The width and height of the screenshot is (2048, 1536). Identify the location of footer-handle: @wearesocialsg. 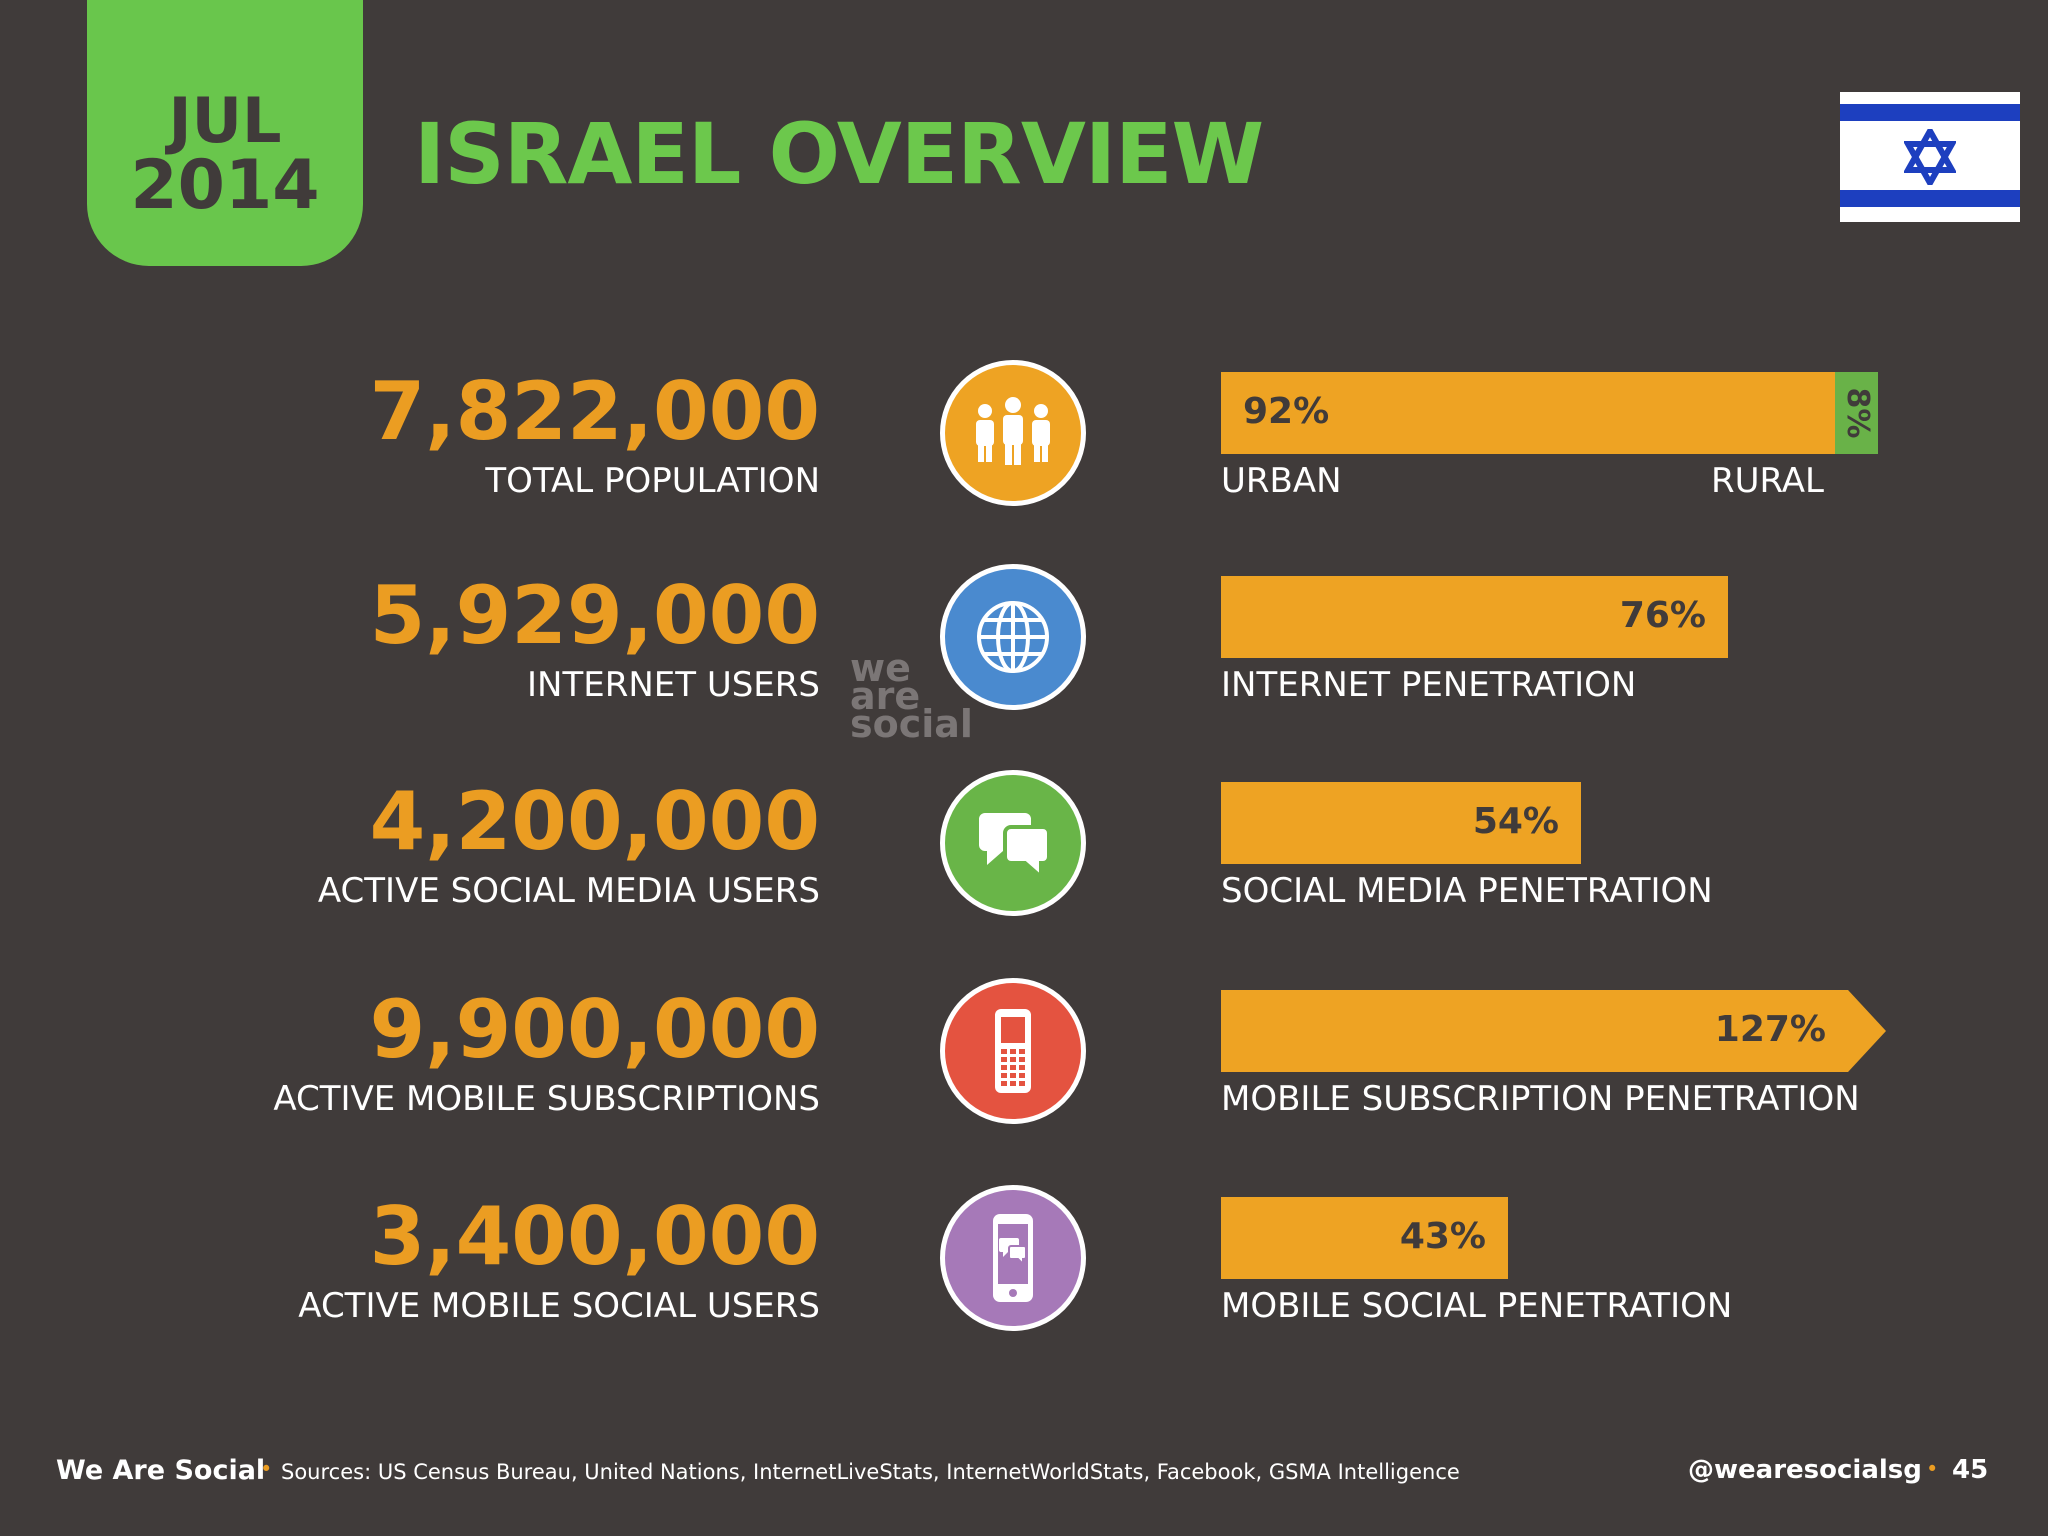
(1805, 1470).